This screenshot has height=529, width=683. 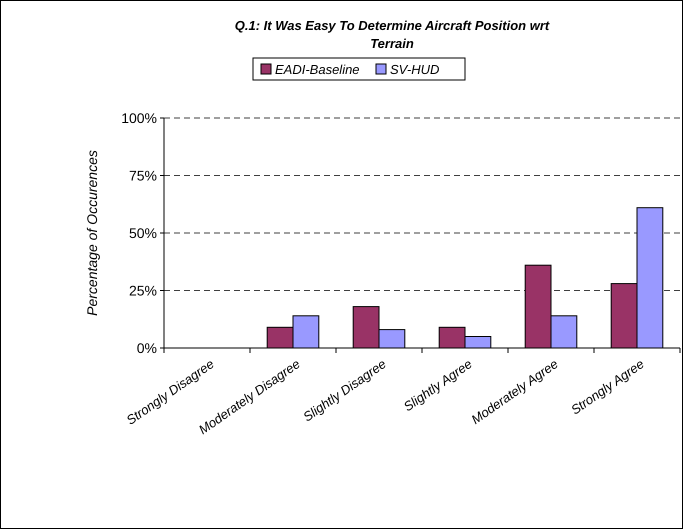 I want to click on legend-label: SV-HUD, so click(x=415, y=69).